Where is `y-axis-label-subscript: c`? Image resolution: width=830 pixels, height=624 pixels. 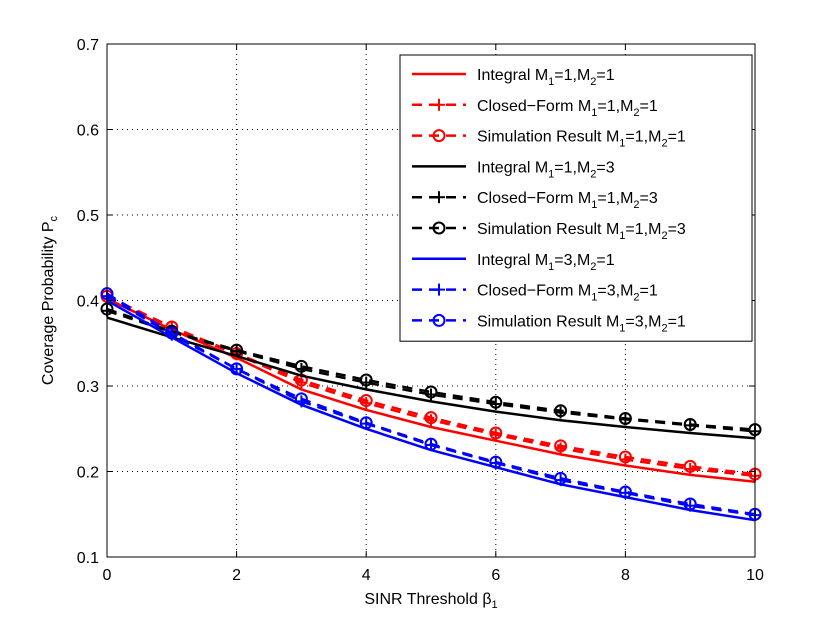 y-axis-label-subscript: c is located at coordinates (54, 218).